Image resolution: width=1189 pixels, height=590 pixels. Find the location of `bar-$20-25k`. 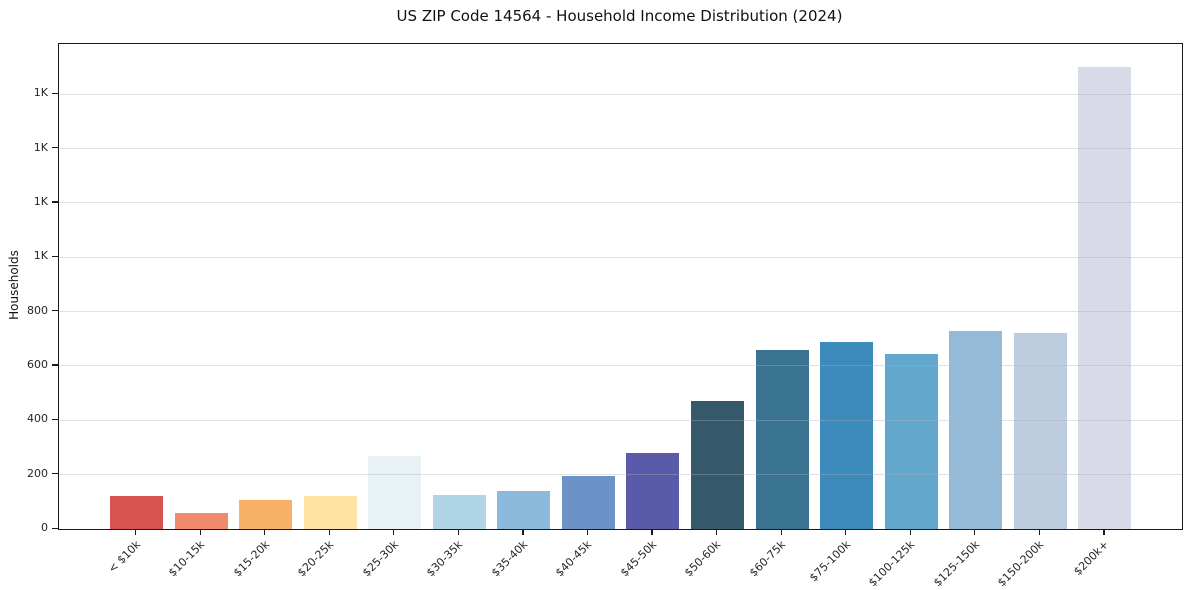

bar-$20-25k is located at coordinates (330, 512).